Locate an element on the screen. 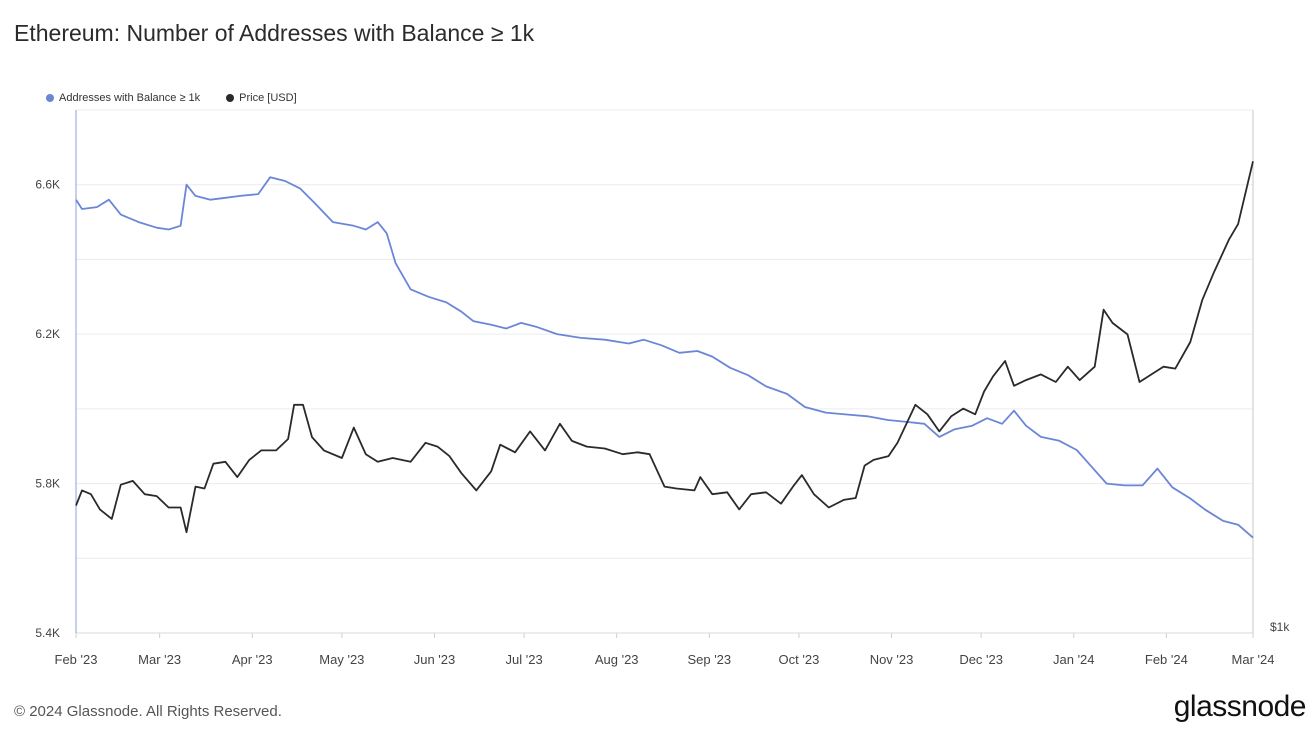 Image resolution: width=1316 pixels, height=731 pixels. chart-legend: Addresses with Balance ≥ 1k Price [USD] is located at coordinates (171, 98).